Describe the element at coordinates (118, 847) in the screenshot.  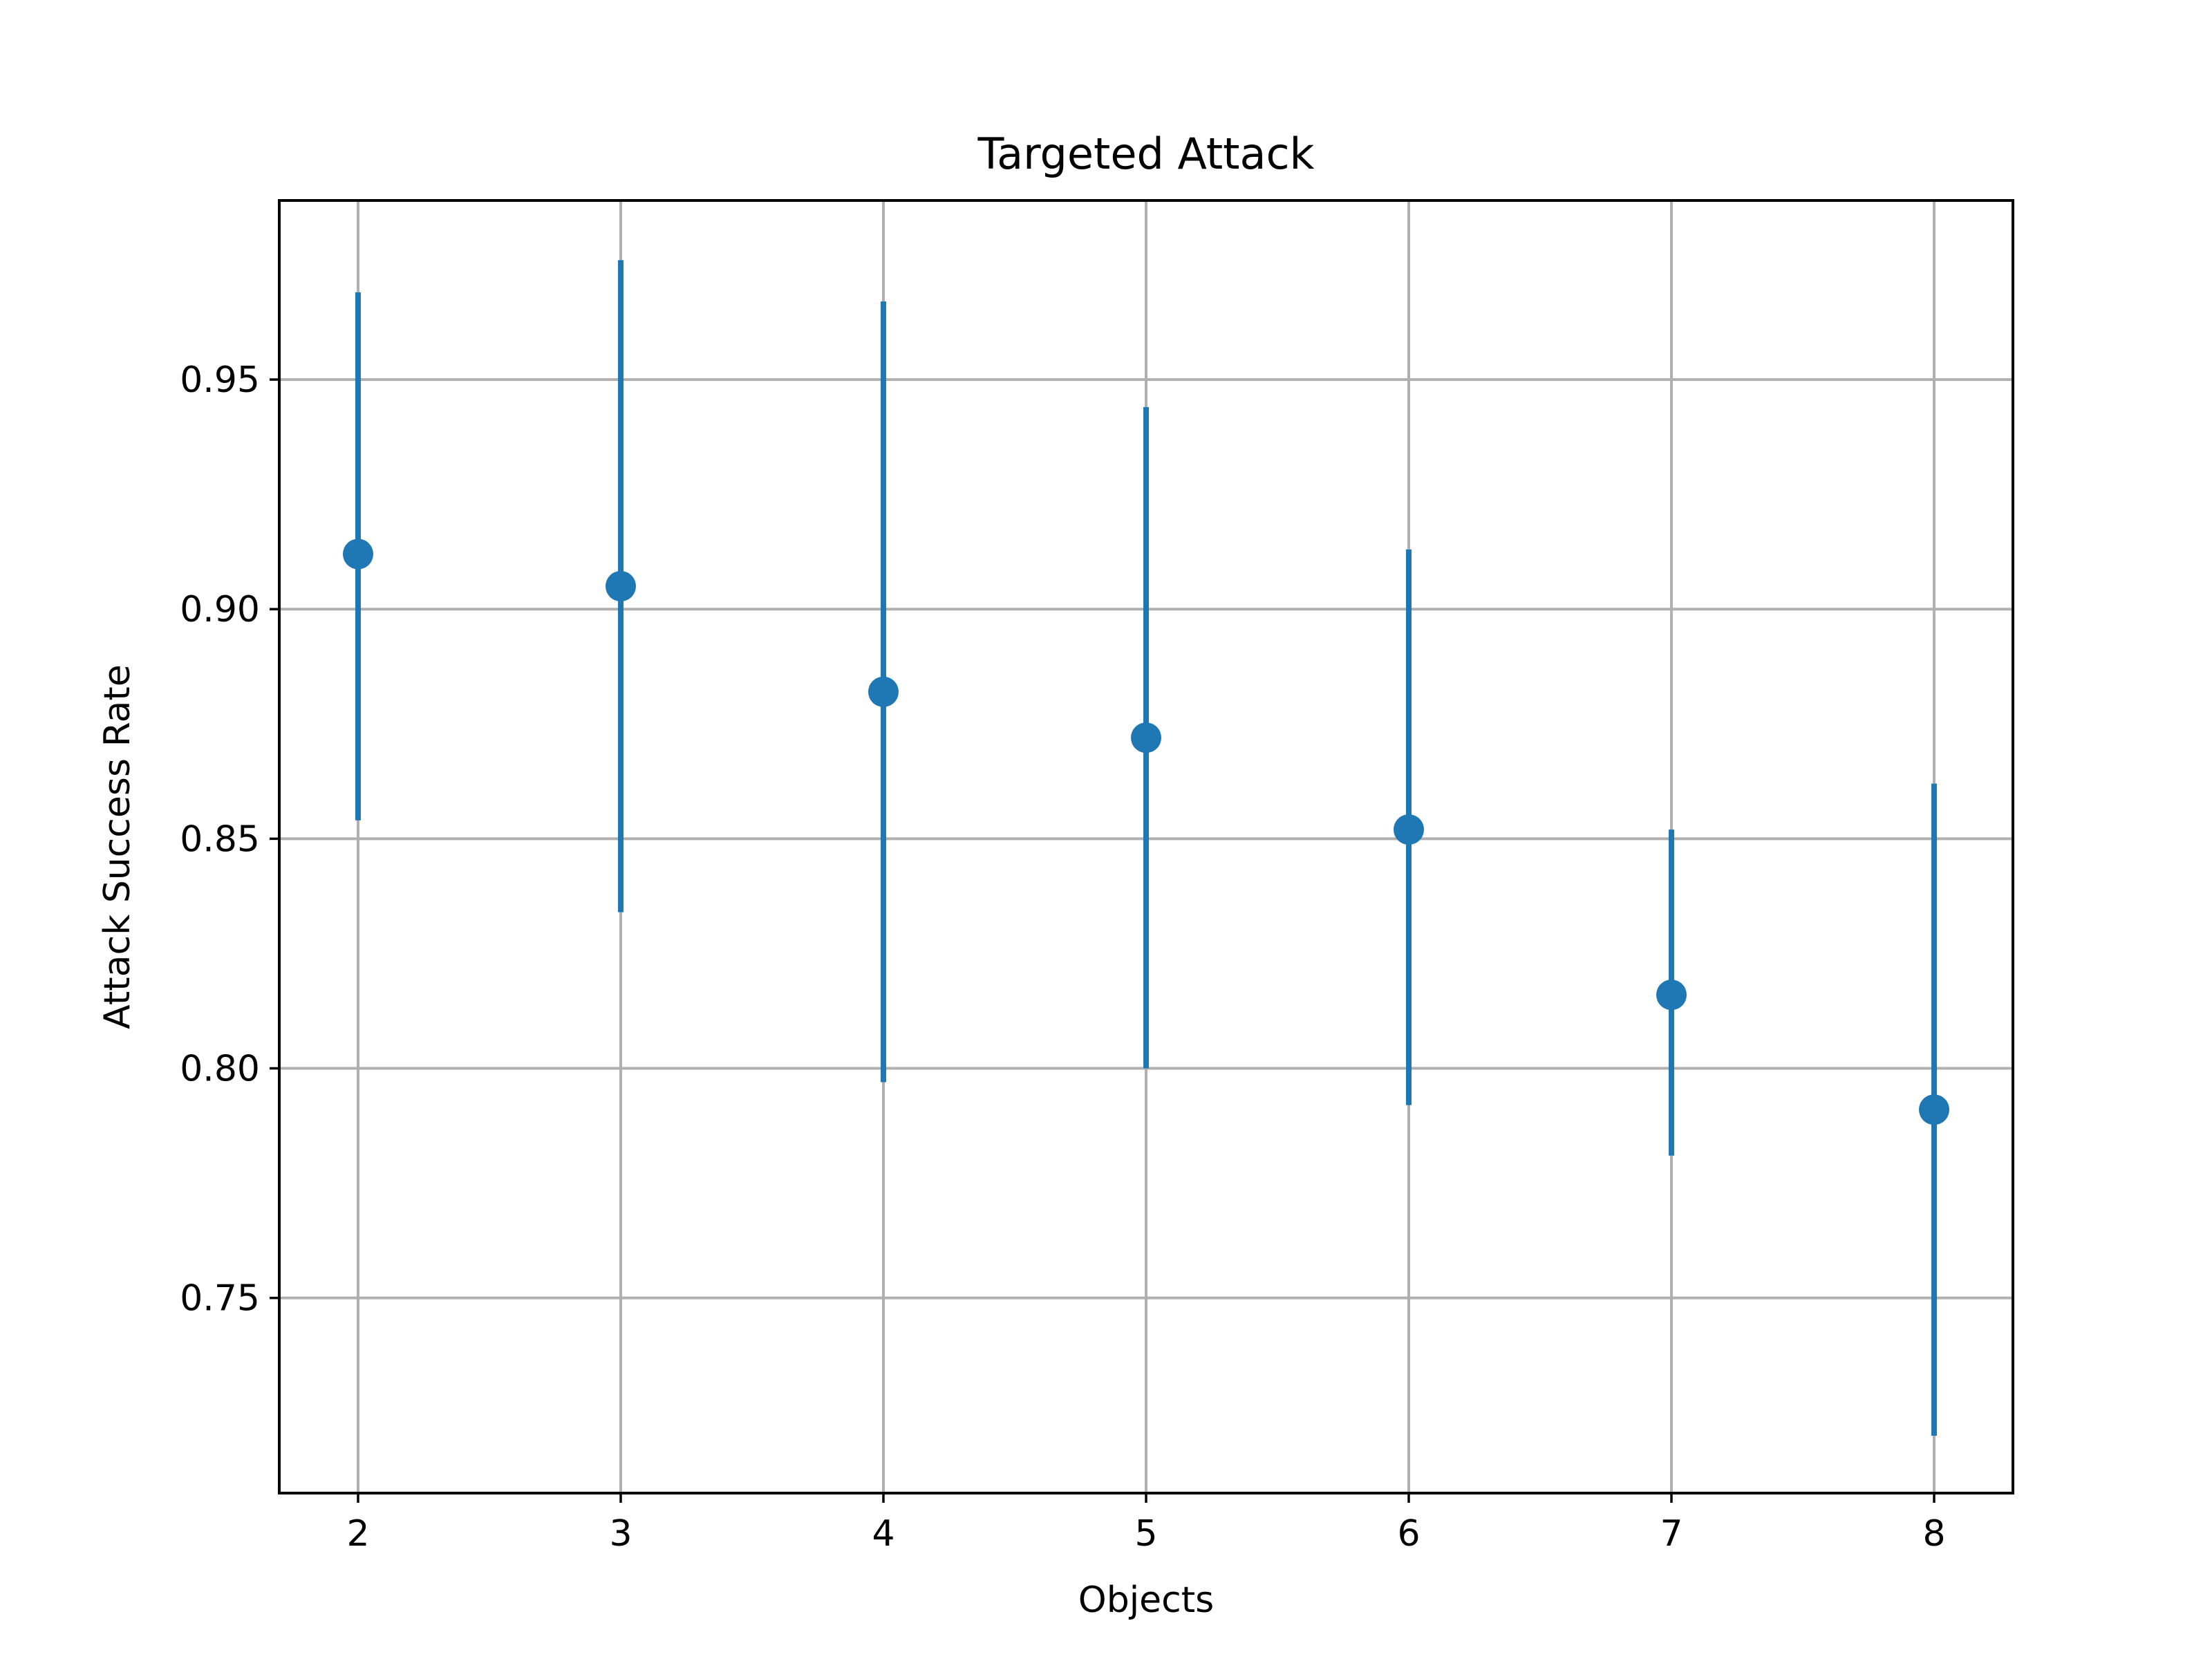
I see `y-axis-label: Attack Success Rate` at that location.